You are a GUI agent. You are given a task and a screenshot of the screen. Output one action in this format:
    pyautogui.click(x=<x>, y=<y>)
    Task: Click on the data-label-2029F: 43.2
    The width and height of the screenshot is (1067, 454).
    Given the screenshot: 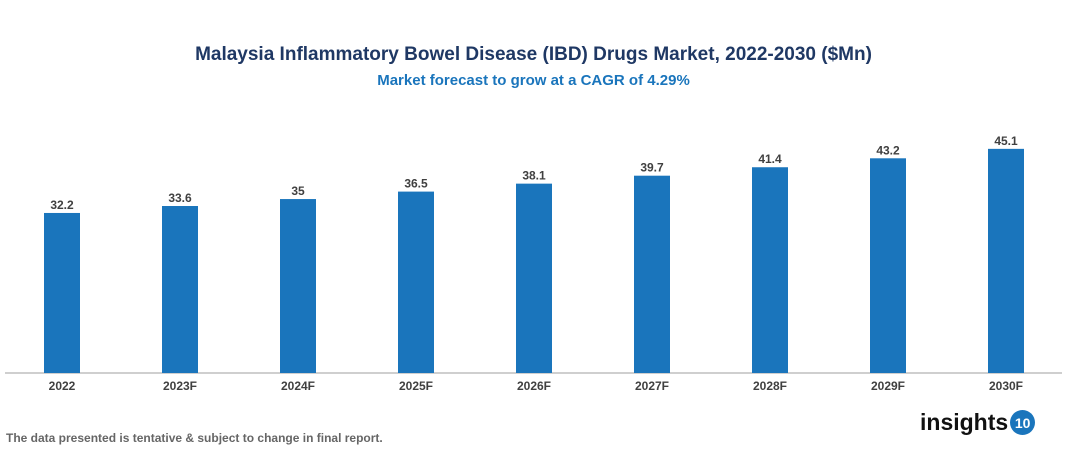 What is the action you would take?
    pyautogui.click(x=888, y=150)
    